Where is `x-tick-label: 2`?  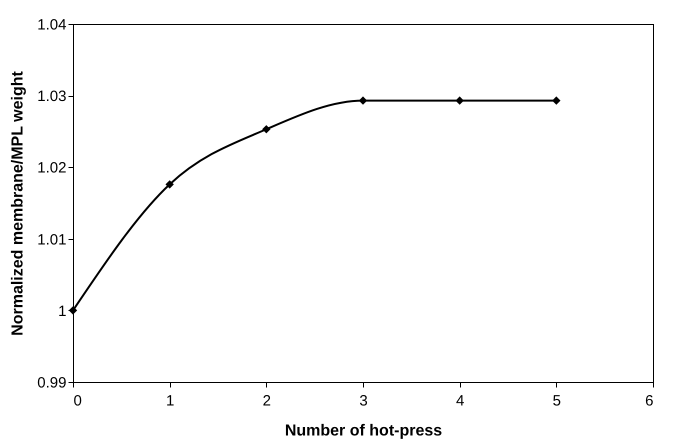 x-tick-label: 2 is located at coordinates (267, 401).